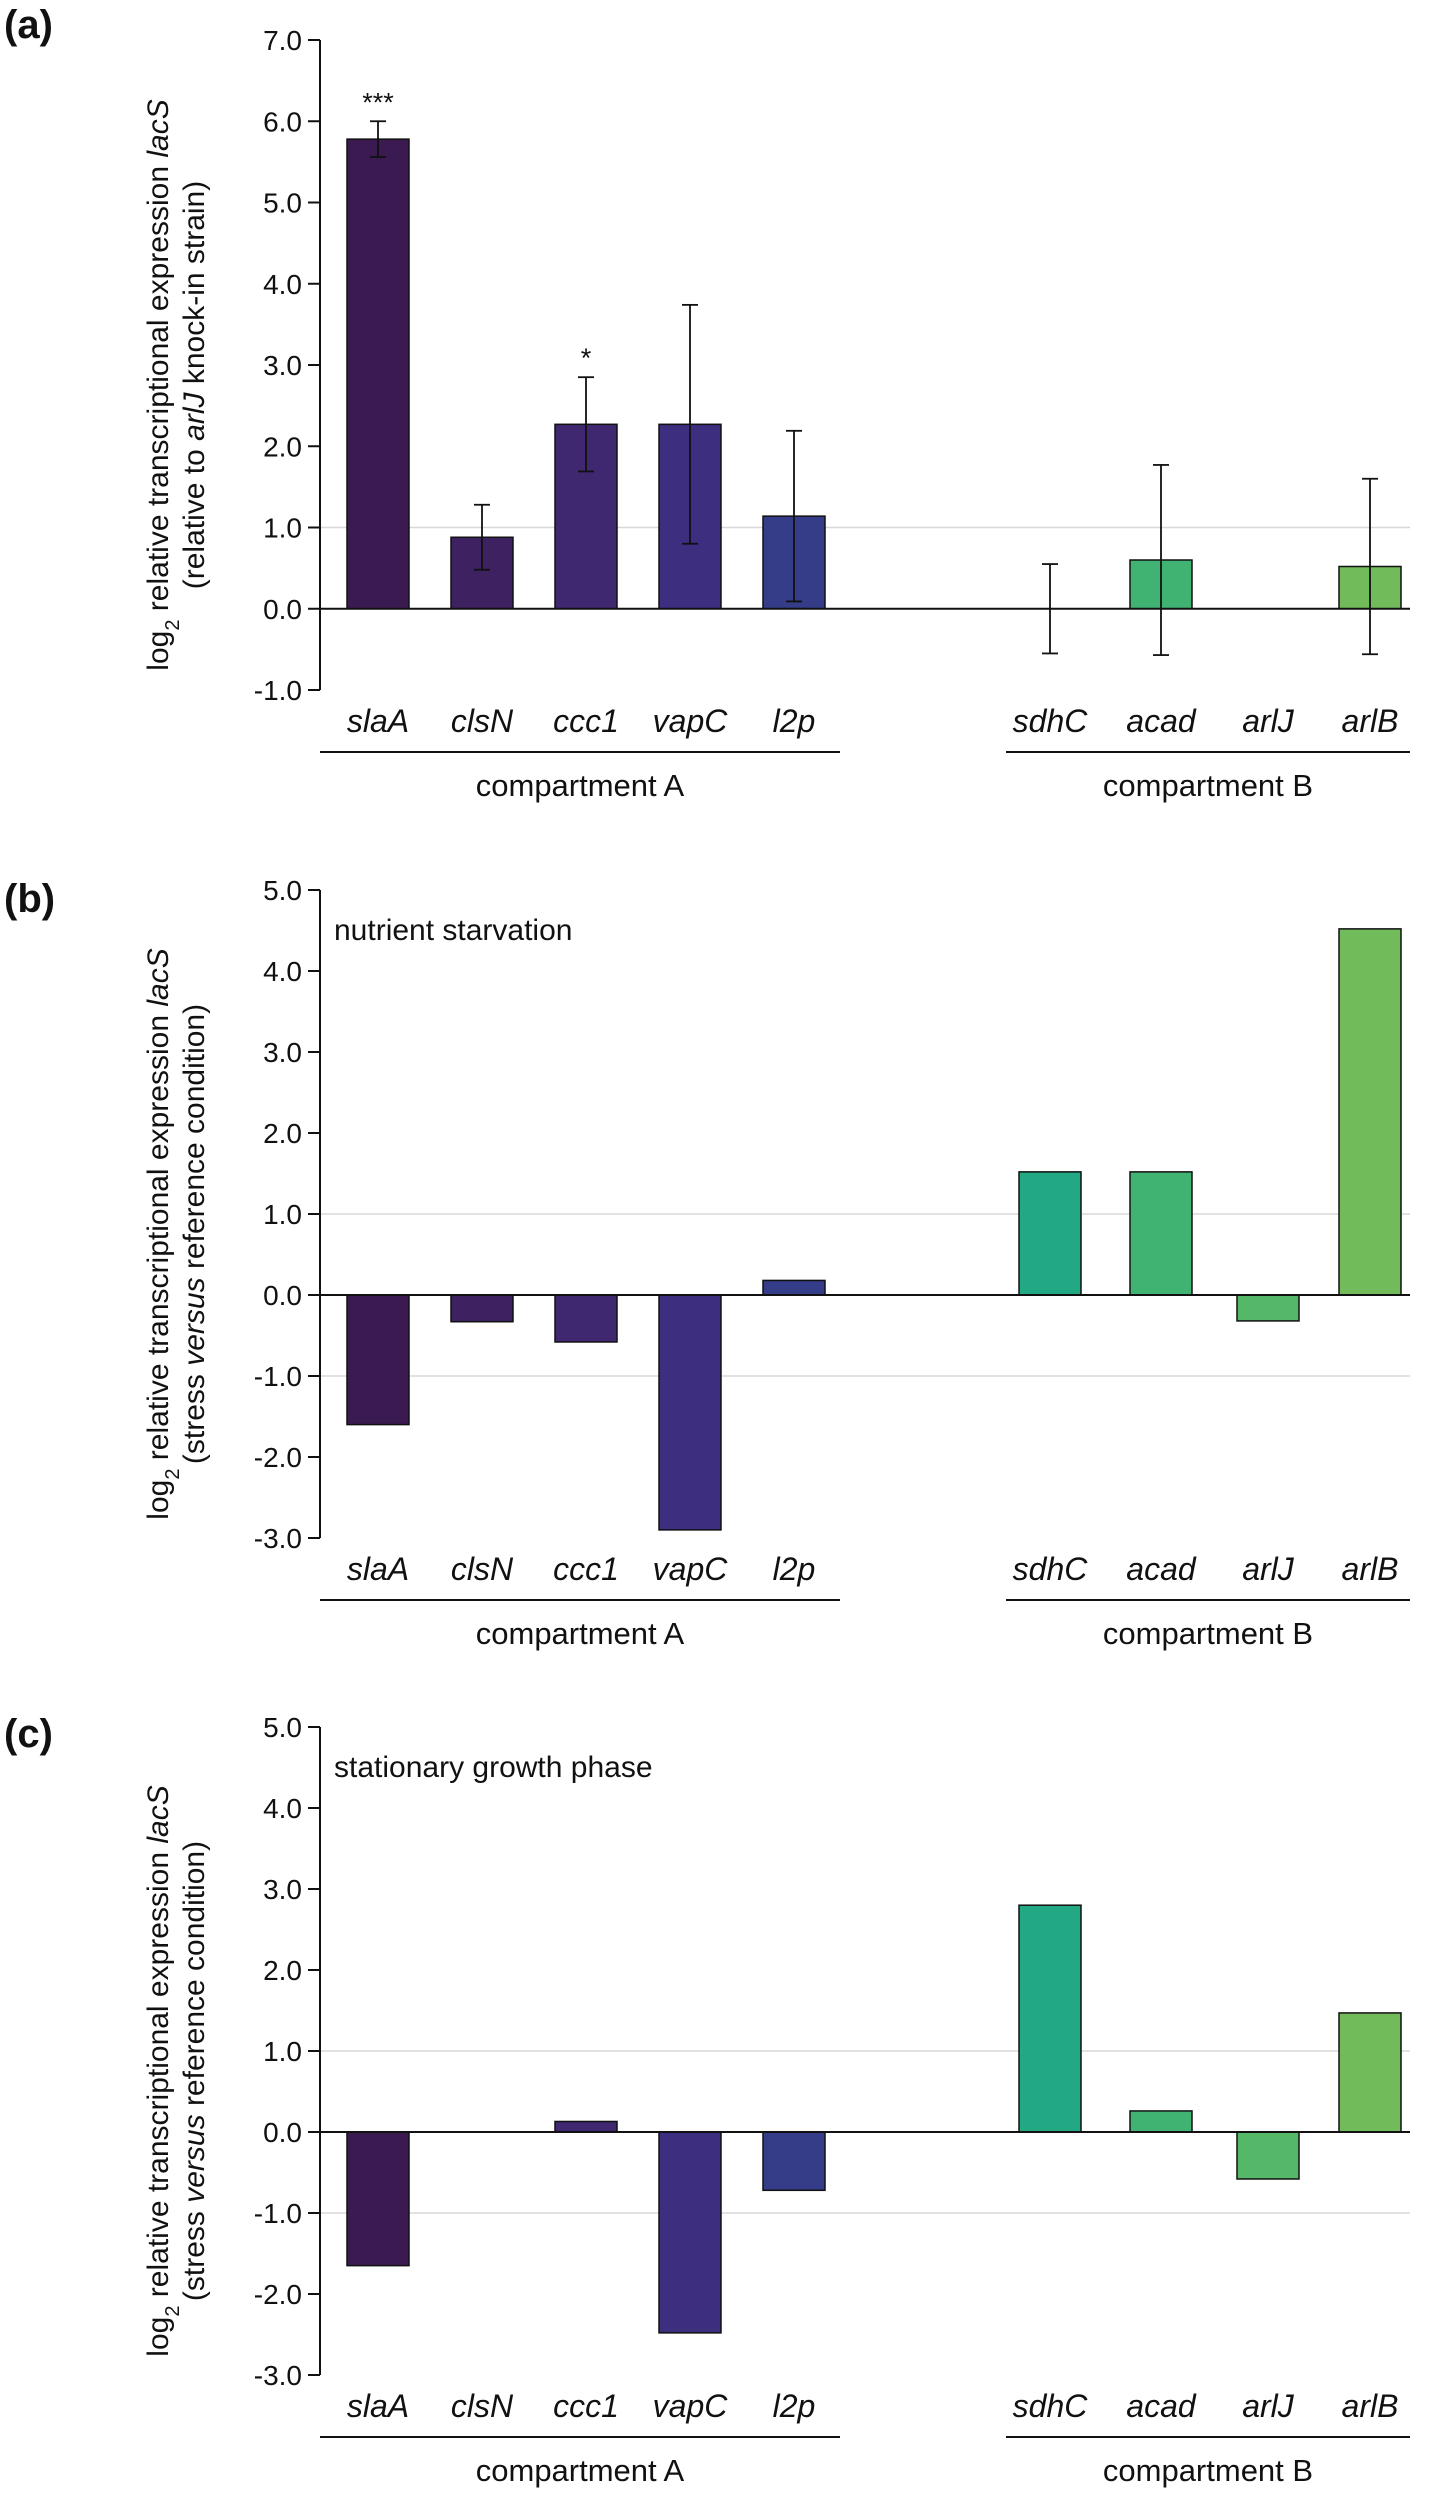 Image resolution: width=1441 pixels, height=2501 pixels. Describe the element at coordinates (794, 721) in the screenshot. I see `category-label-l2p: l2p` at that location.